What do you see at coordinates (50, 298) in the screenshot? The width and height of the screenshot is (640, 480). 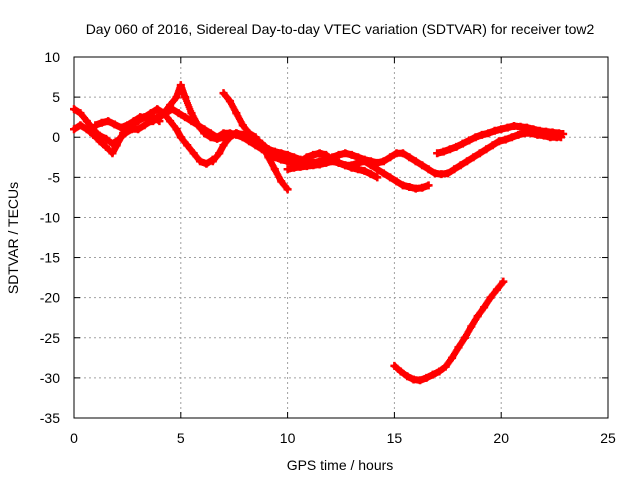 I see `y-tick-label-6: -20` at bounding box center [50, 298].